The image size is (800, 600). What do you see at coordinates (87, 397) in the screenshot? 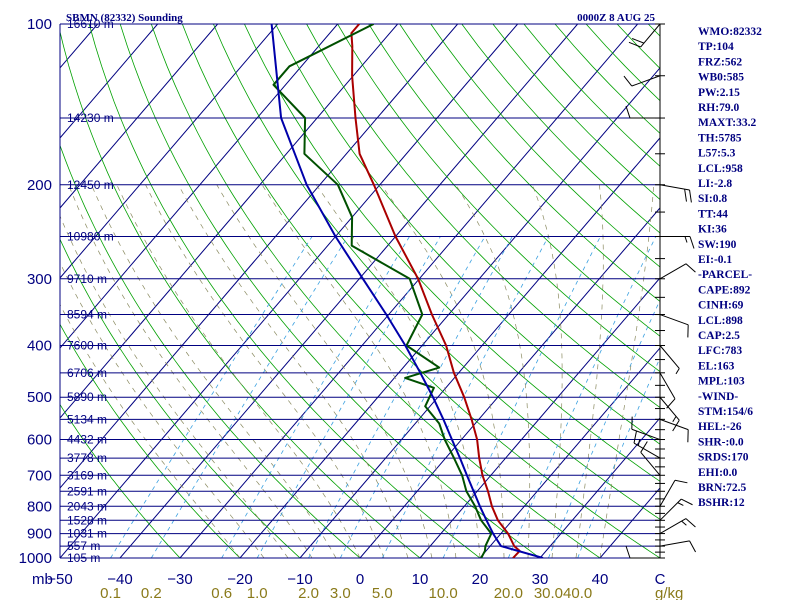
I see `height-label: 5890 m` at bounding box center [87, 397].